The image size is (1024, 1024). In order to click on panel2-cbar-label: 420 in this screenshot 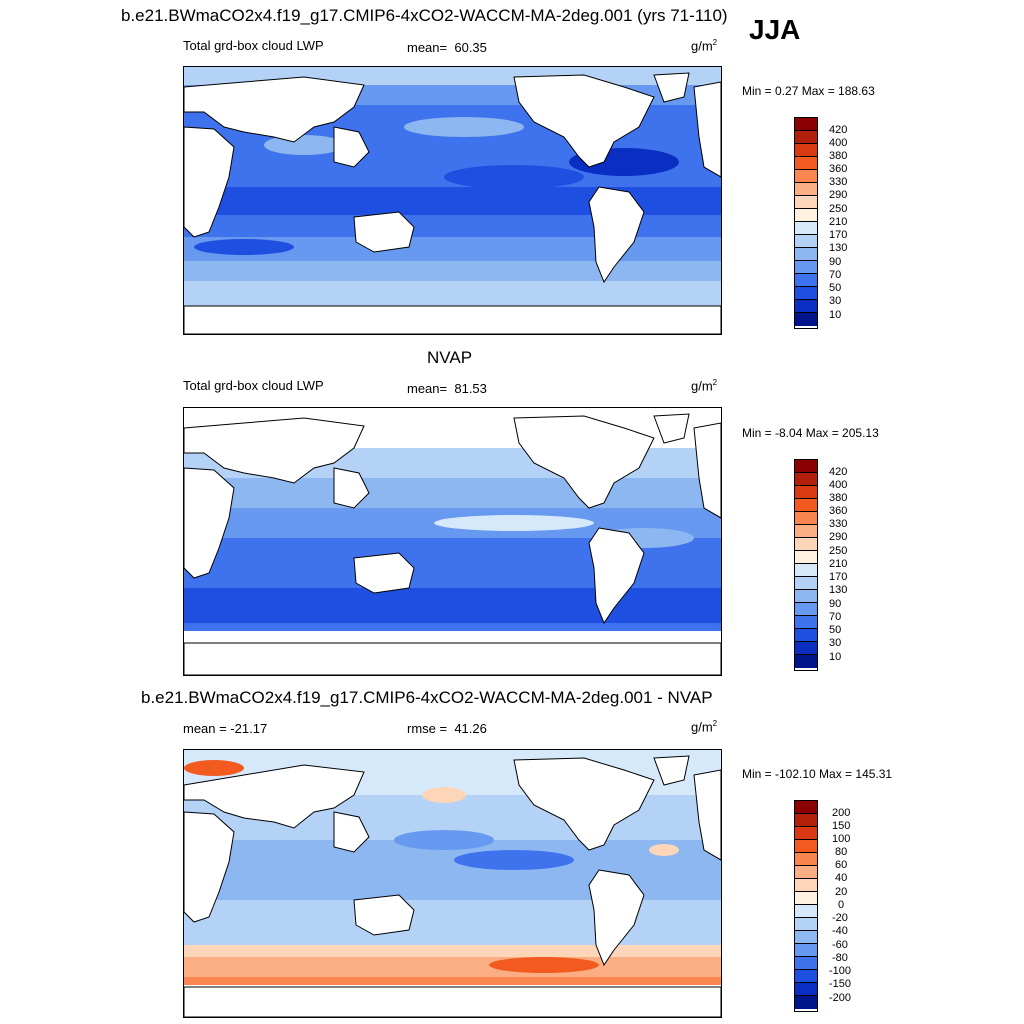, I will do `click(838, 472)`.